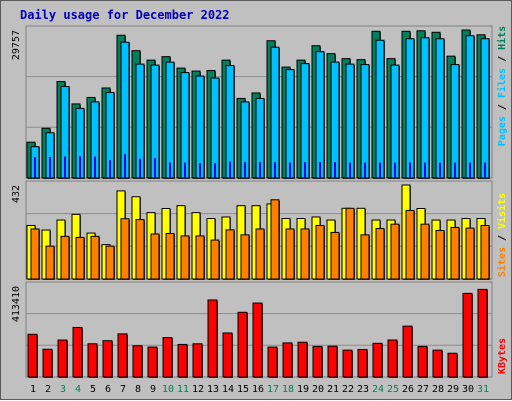 This screenshot has width=512, height=401. I want to click on y-max-label-2: 432, so click(16, 194).